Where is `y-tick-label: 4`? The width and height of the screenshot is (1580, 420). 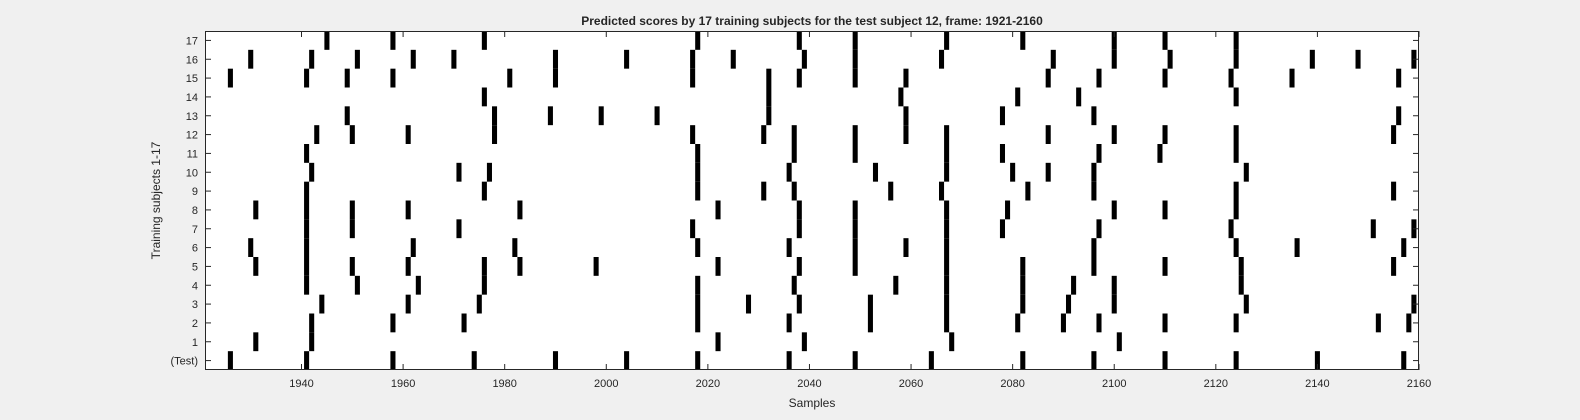 y-tick-label: 4 is located at coordinates (195, 286).